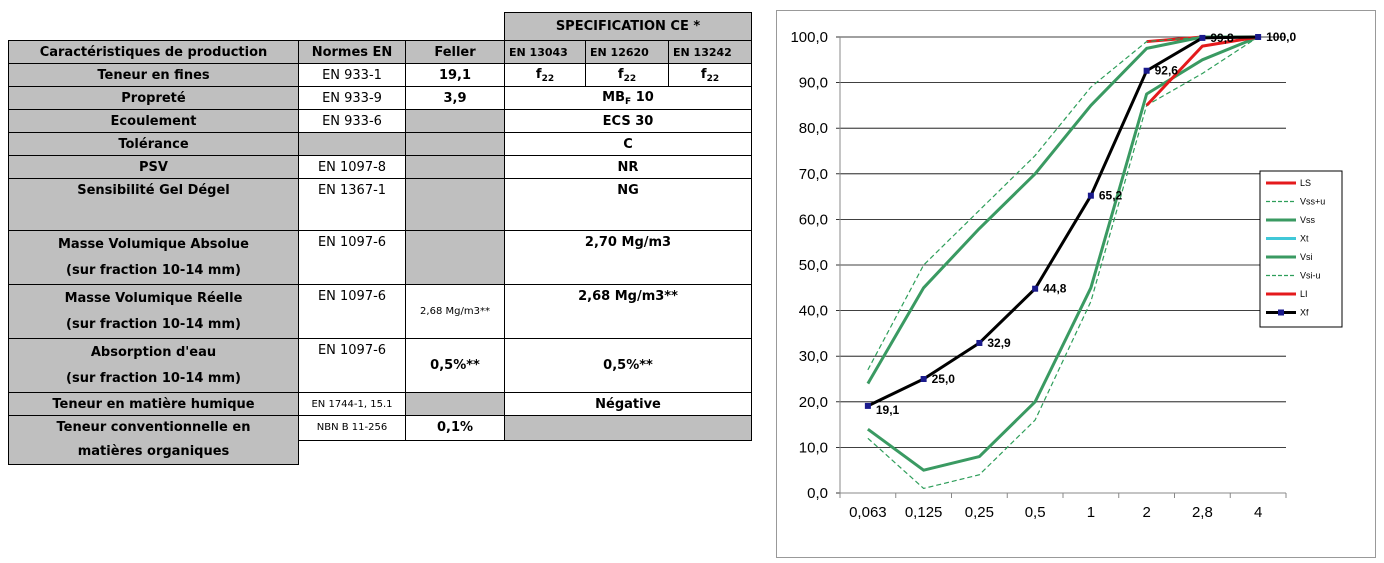  What do you see at coordinates (455, 52) in the screenshot?
I see `col-header-feller: Feller` at bounding box center [455, 52].